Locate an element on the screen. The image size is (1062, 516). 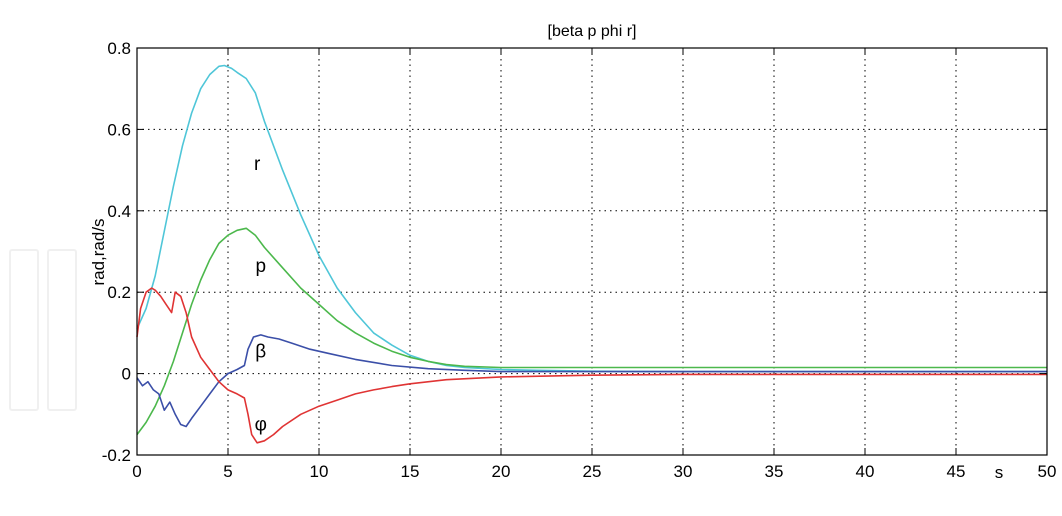
curve-label: r is located at coordinates (257, 164).